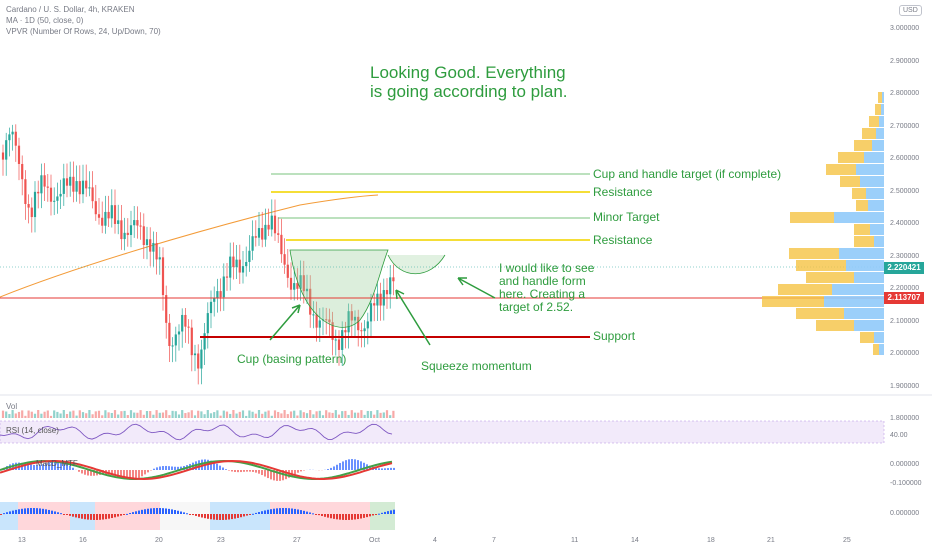 Image resolution: width=932 pixels, height=550 pixels. Describe the element at coordinates (416, 264) in the screenshot. I see `handle-shape` at that location.